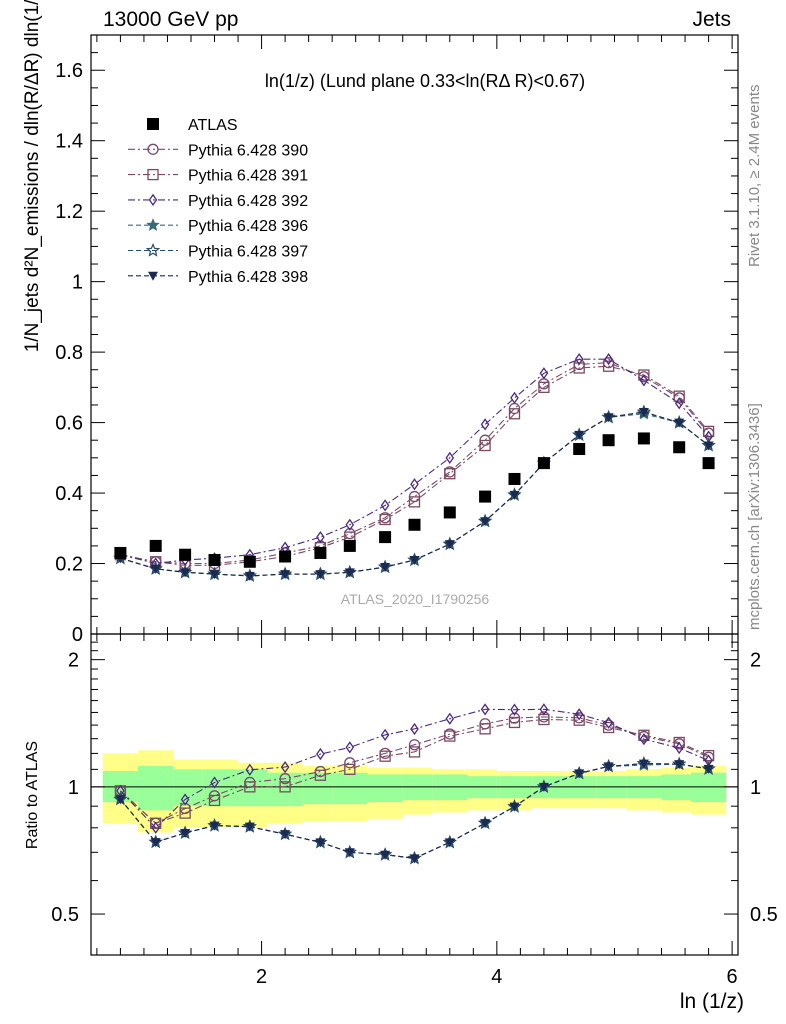 The width and height of the screenshot is (786, 1024). What do you see at coordinates (248, 277) in the screenshot?
I see `legend-label-398: Pythia 6.428 398` at bounding box center [248, 277].